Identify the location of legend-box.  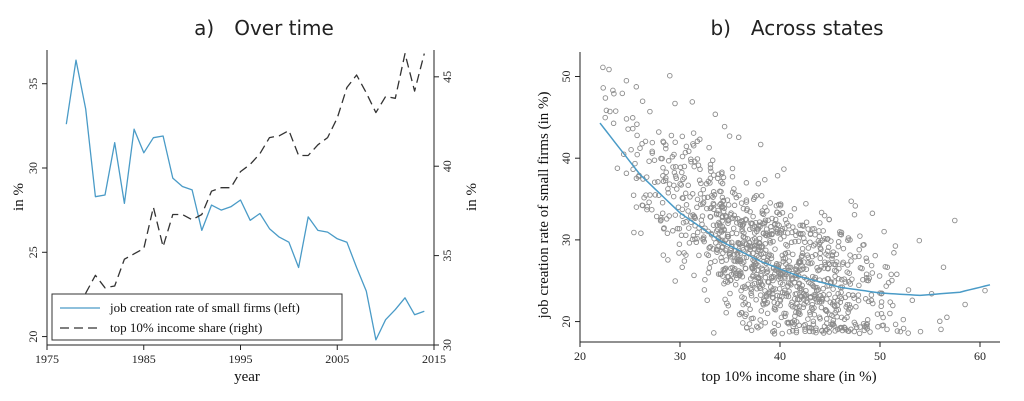
(197, 317).